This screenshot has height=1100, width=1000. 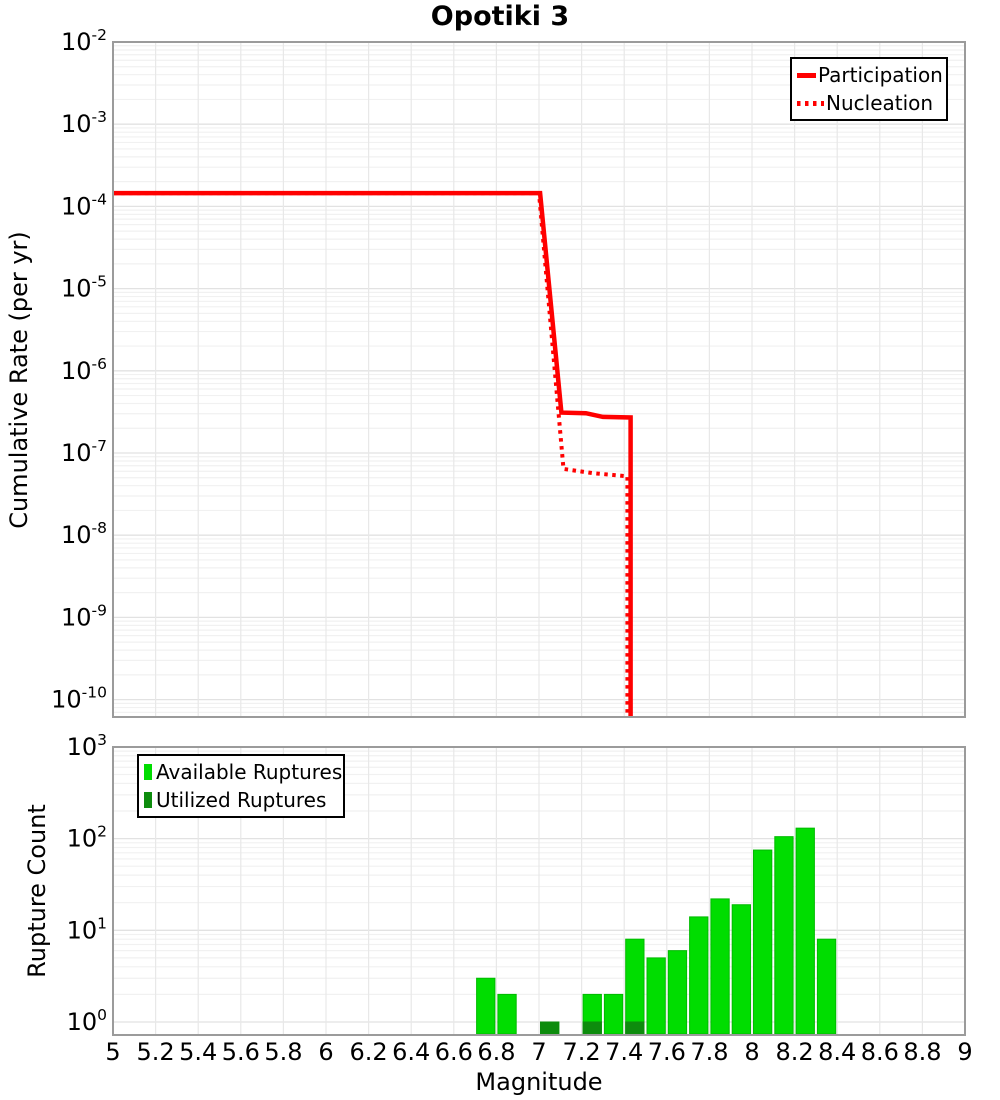 I want to click on x-tick-label: 5.4, so click(x=198, y=1052).